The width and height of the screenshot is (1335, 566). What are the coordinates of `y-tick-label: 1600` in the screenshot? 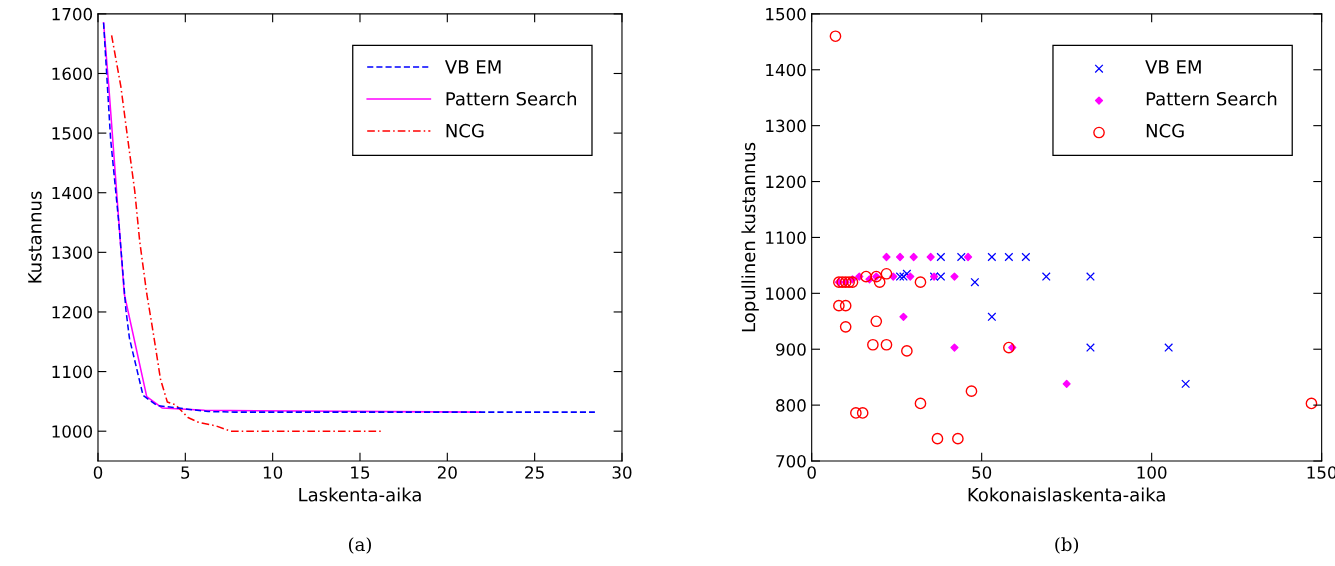 It's located at (72, 74).